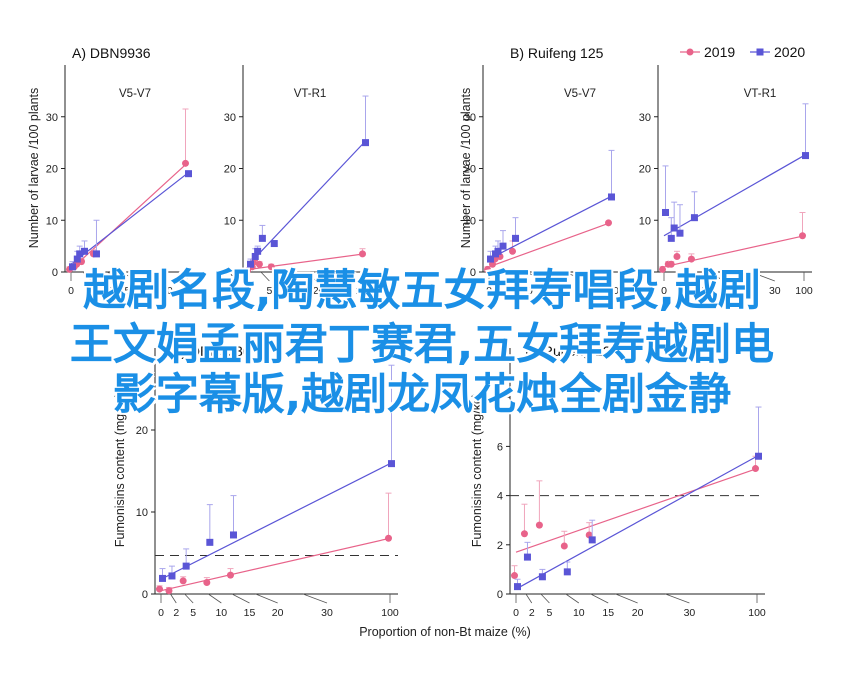  I want to click on x-tick-label: 2, so click(176, 613).